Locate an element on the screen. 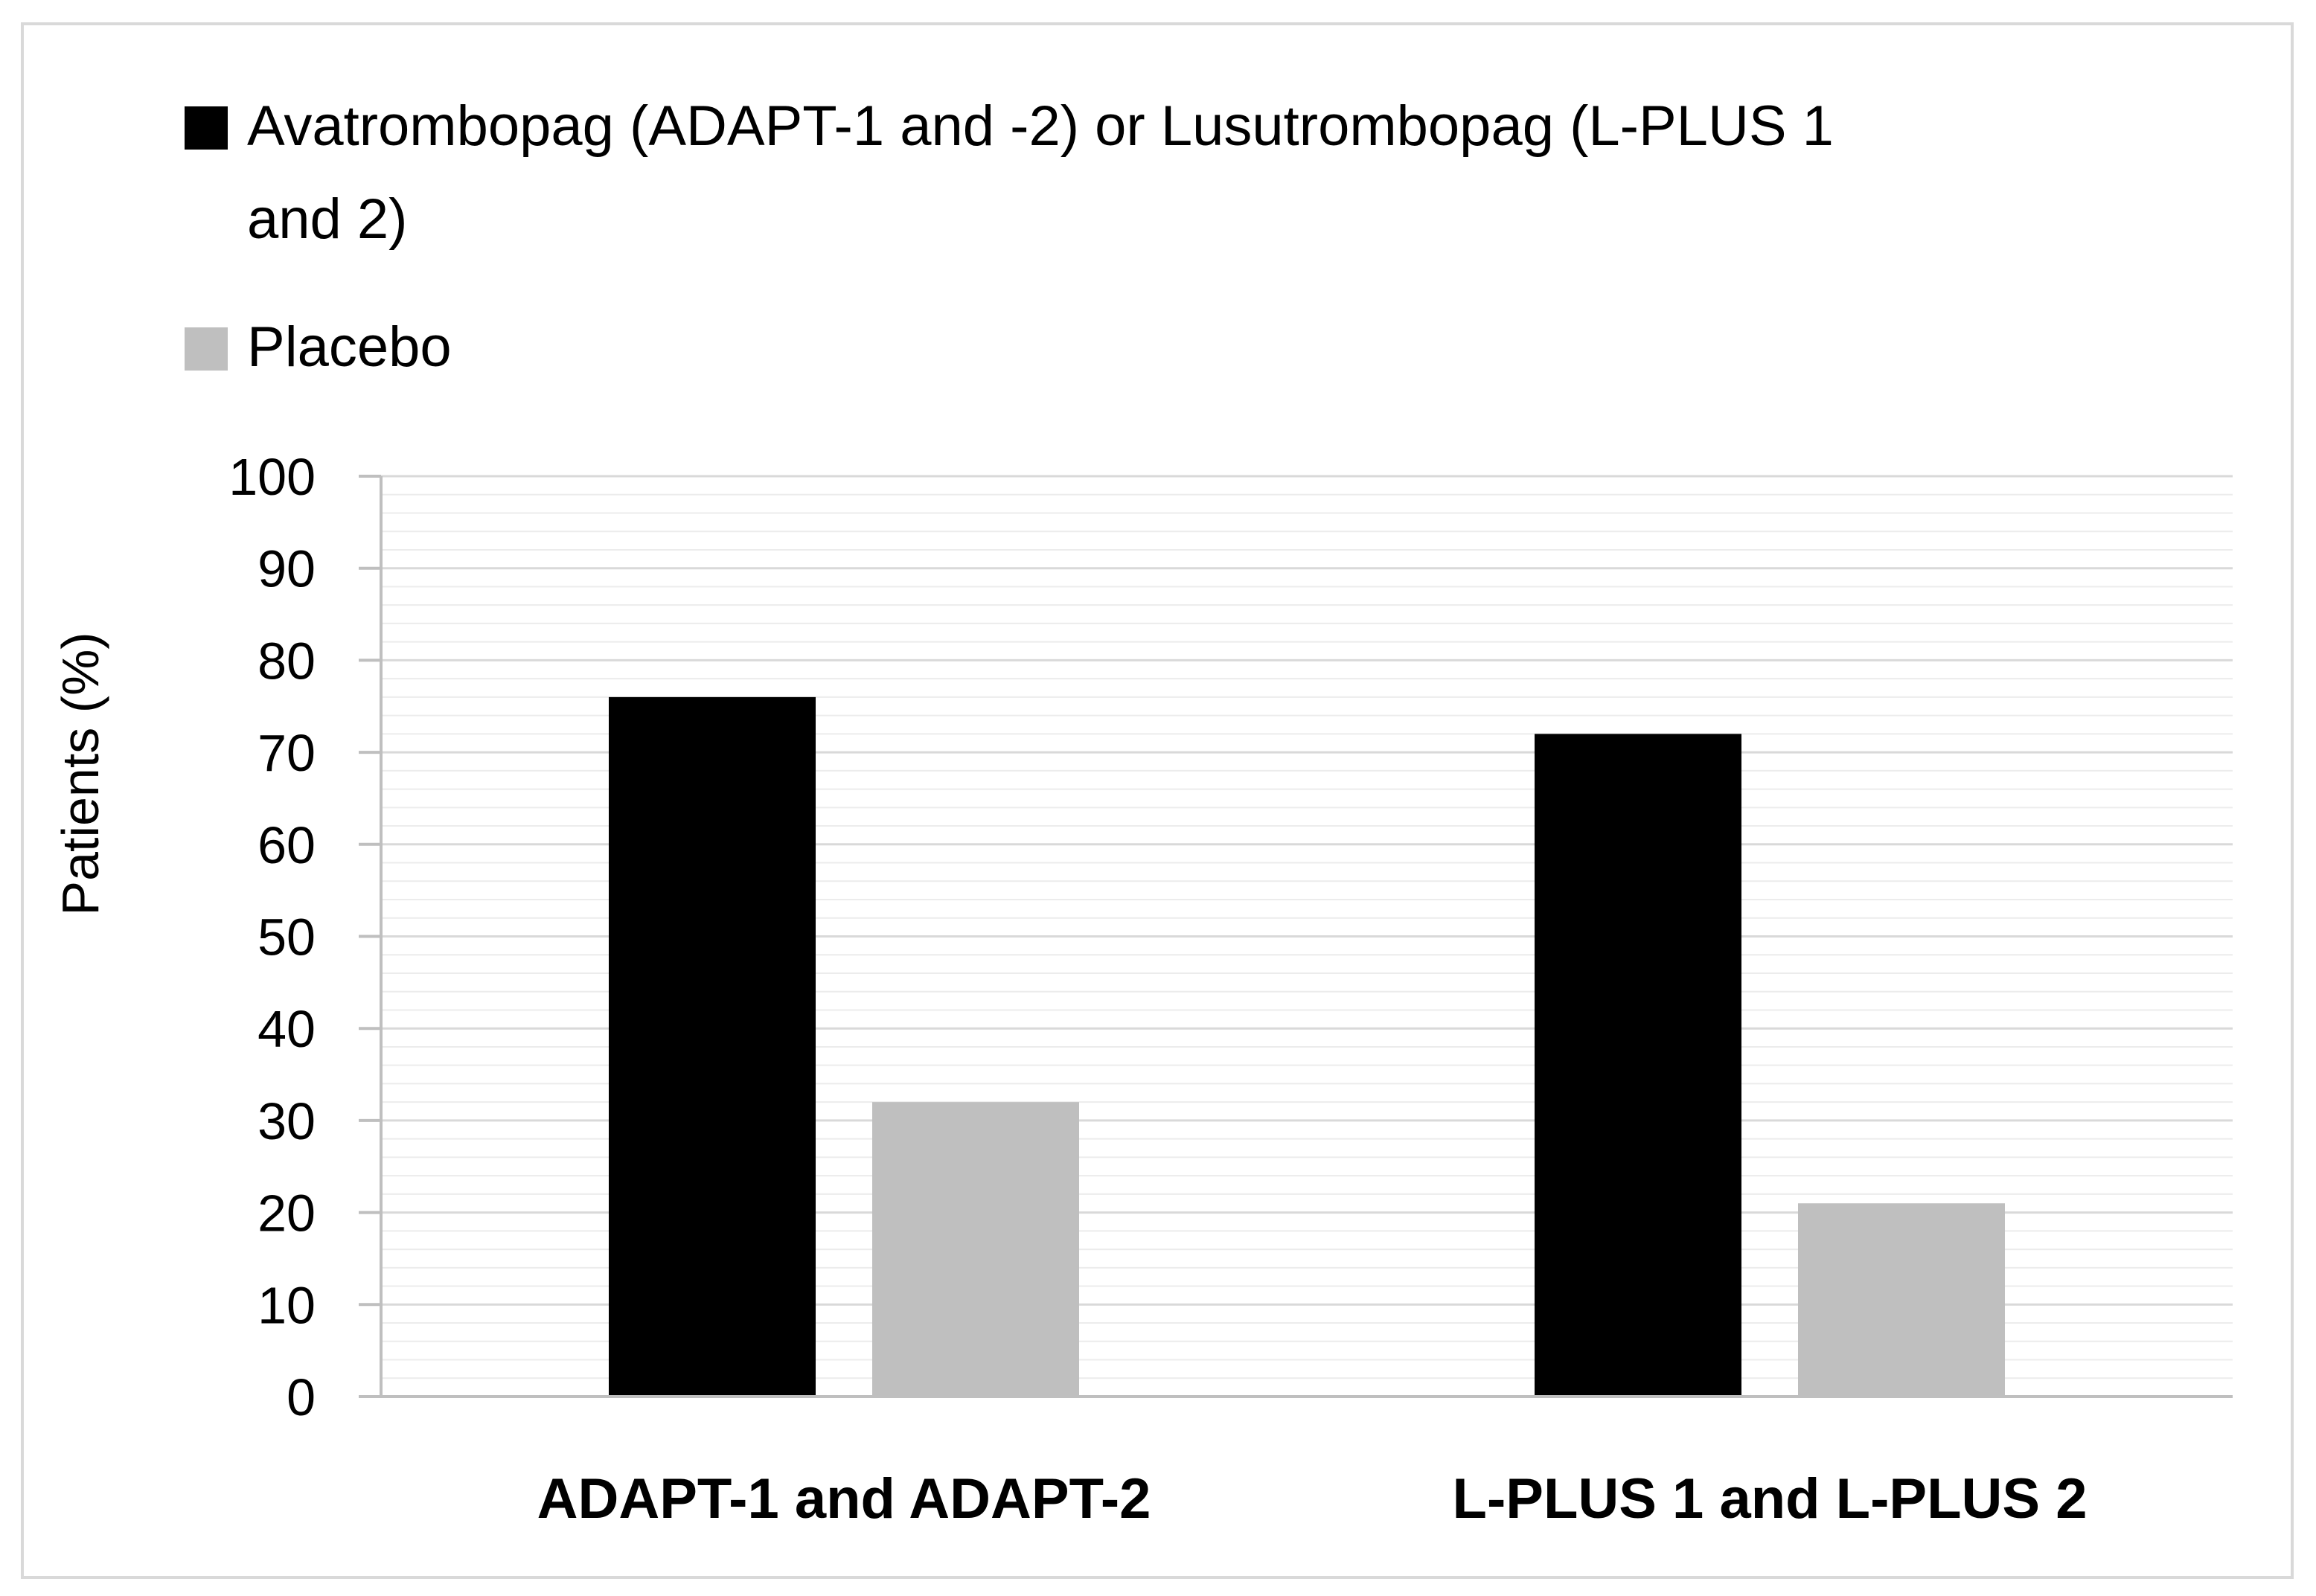  y-tick-label: 80 is located at coordinates (286, 661).